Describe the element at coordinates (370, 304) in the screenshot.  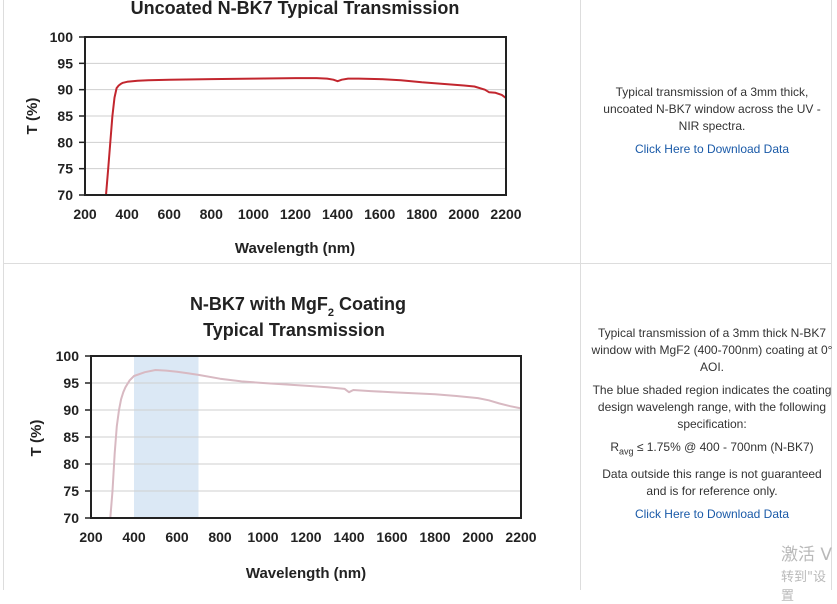
I see `title-end: Coating` at that location.